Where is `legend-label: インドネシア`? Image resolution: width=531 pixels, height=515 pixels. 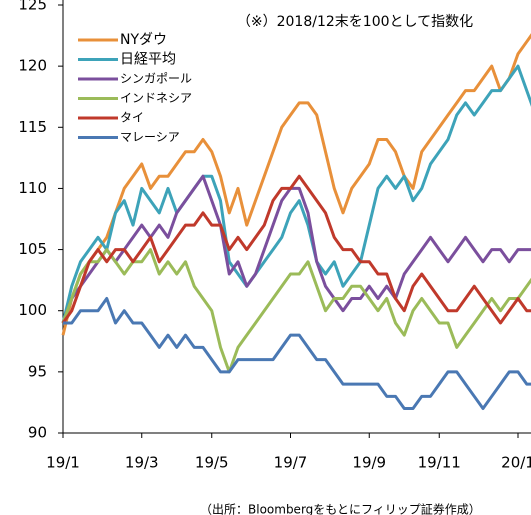 legend-label: インドネシア is located at coordinates (156, 98).